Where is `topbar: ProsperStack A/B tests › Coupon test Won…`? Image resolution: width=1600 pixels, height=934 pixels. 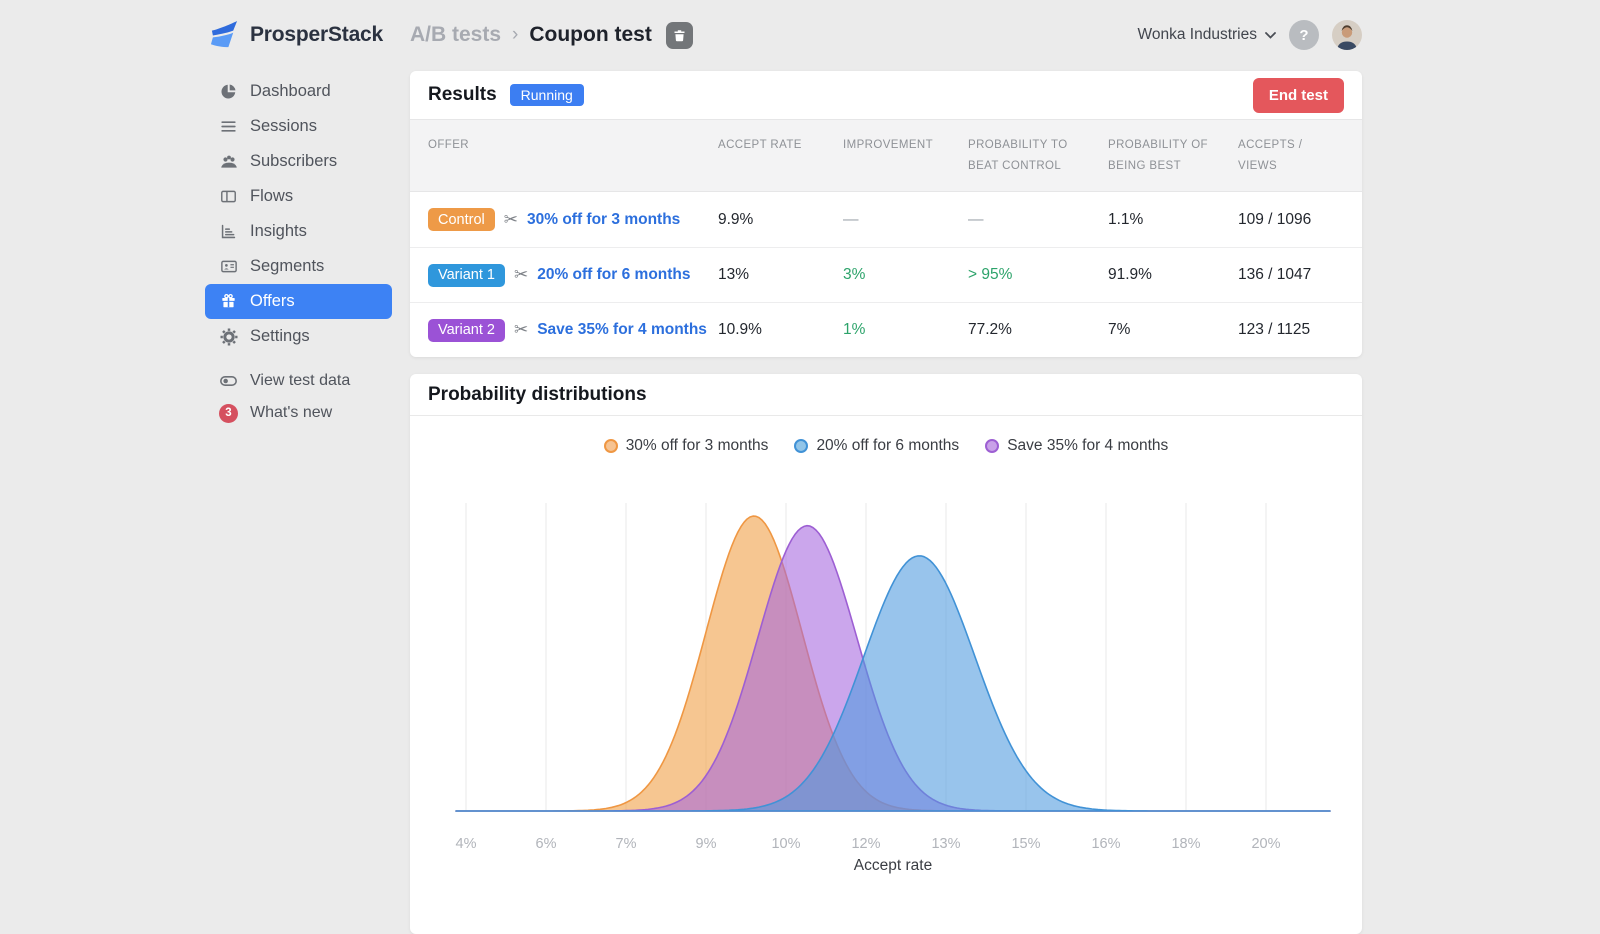
topbar: ProsperStack A/B tests › Coupon test Won… is located at coordinates (800, 35).